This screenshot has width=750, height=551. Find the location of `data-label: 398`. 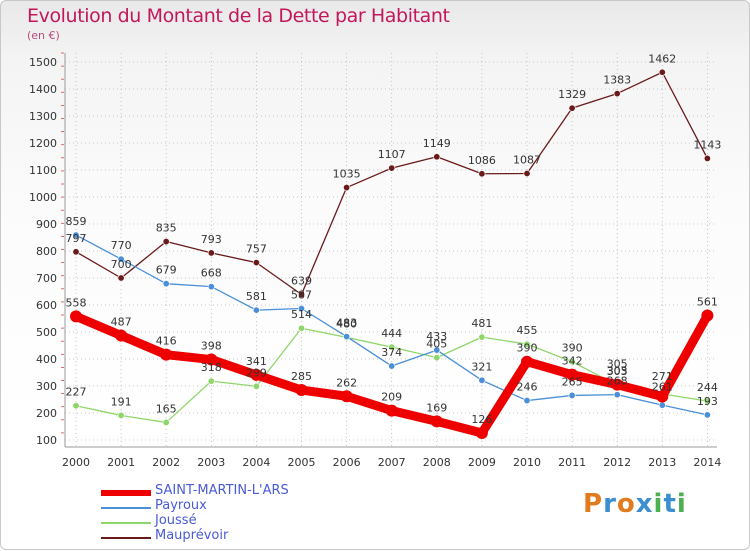

data-label: 398 is located at coordinates (211, 346).